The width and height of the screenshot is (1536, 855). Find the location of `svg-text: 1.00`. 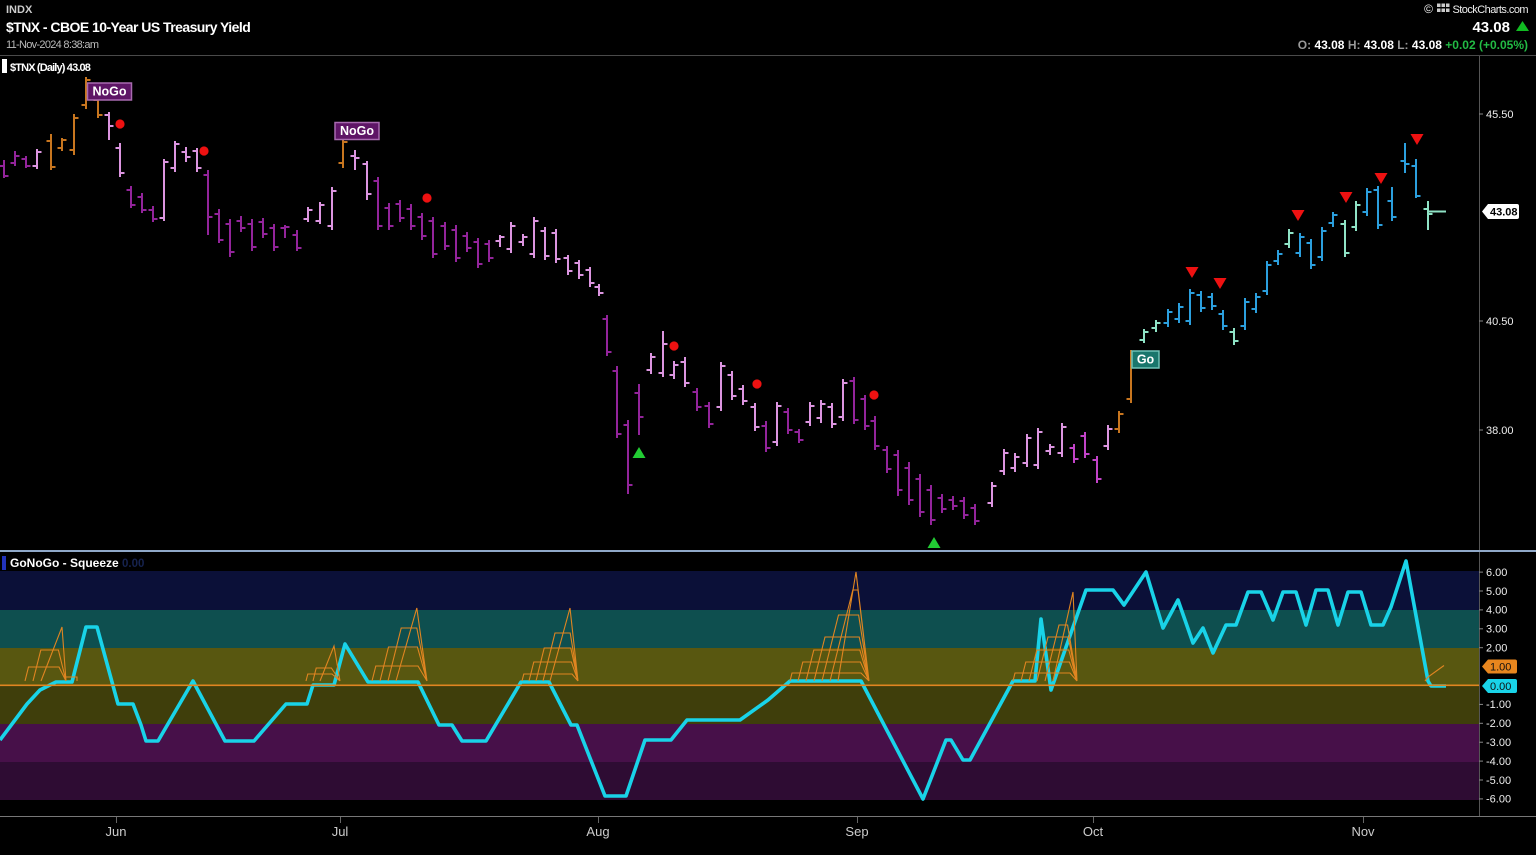

svg-text: 1.00 is located at coordinates (1500, 668).